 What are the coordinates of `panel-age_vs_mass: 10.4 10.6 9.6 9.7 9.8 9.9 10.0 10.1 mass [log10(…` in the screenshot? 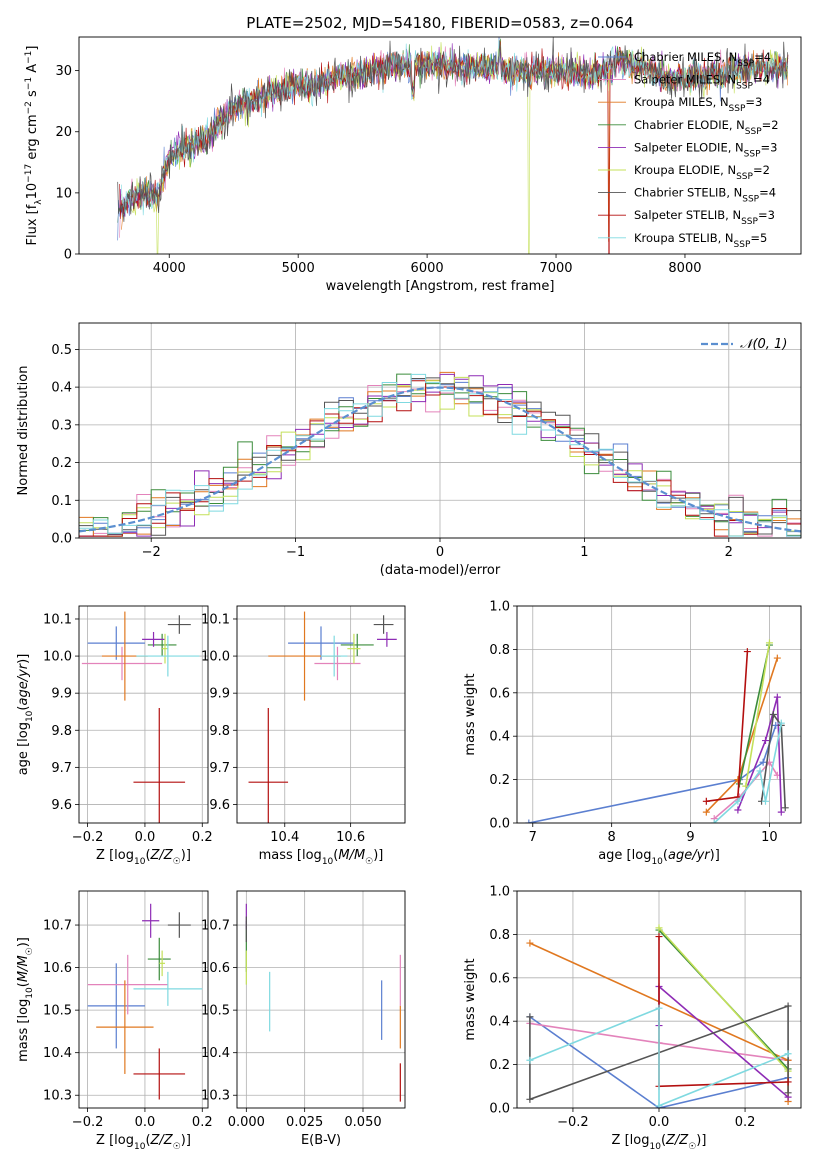 It's located at (303, 736).